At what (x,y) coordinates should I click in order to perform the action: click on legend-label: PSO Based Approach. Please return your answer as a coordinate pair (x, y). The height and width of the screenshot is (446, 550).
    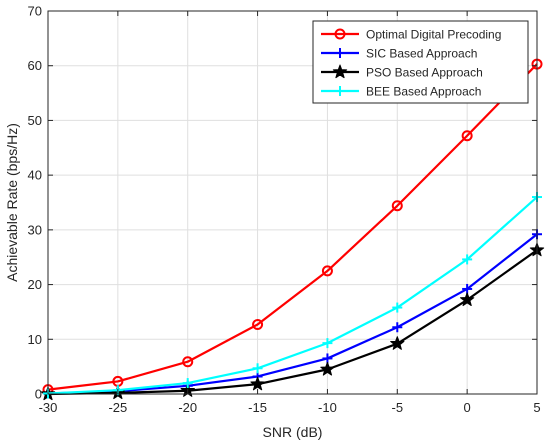
    Looking at the image, I should click on (424, 73).